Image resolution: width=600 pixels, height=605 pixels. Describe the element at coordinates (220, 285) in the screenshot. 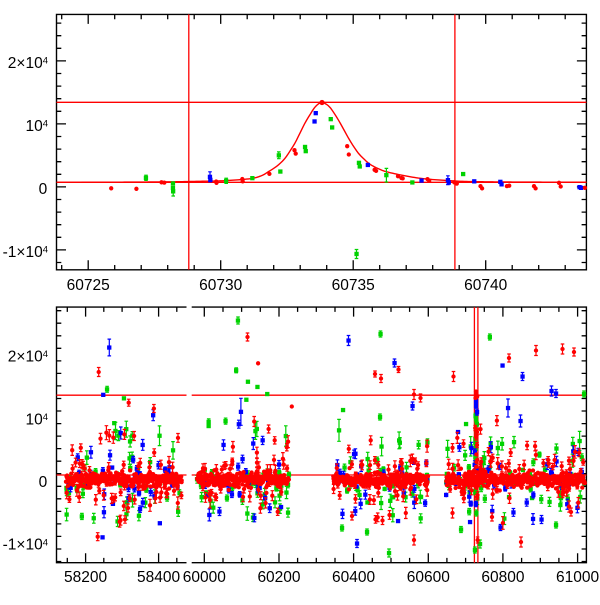

I see `svg-text: 60730` at that location.